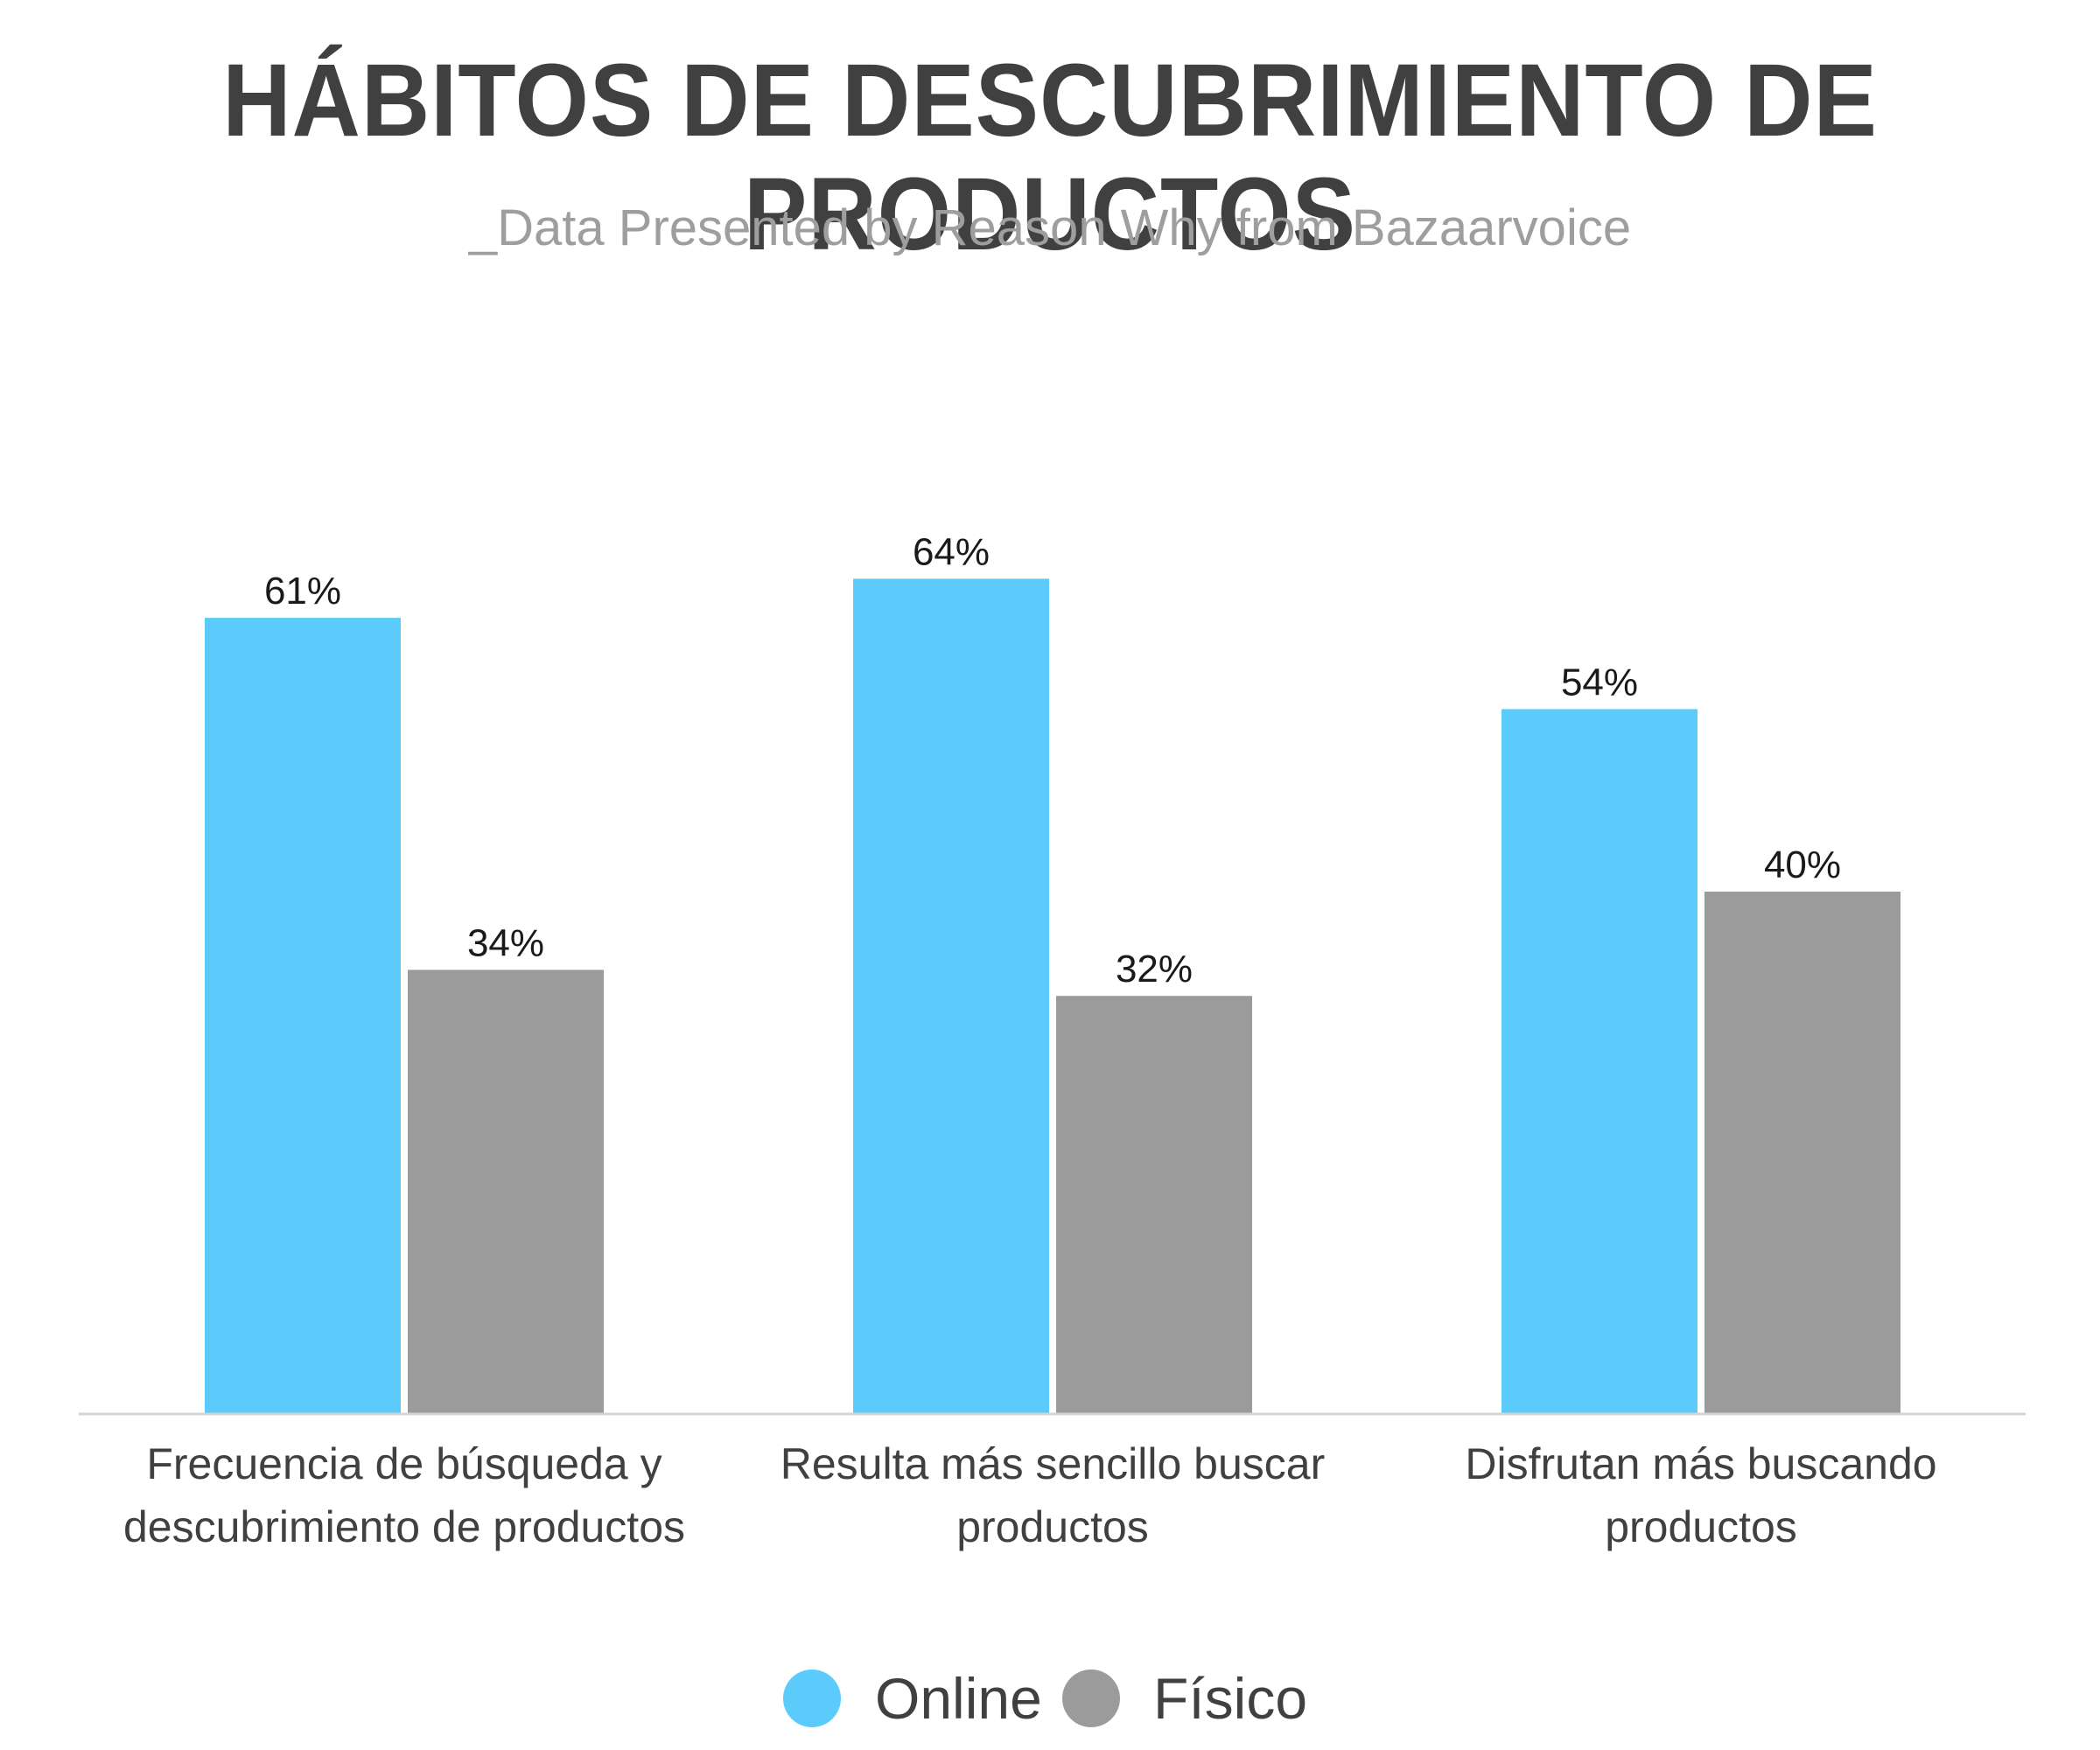 This screenshot has height=1750, width=2100. What do you see at coordinates (302, 591) in the screenshot?
I see `data-label-online-frequency: 61%` at bounding box center [302, 591].